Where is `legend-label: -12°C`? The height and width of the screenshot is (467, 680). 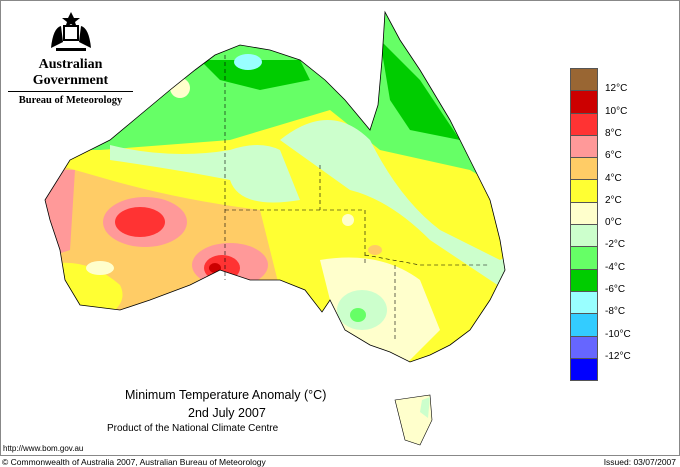
legend-label: -12°C is located at coordinates (618, 356).